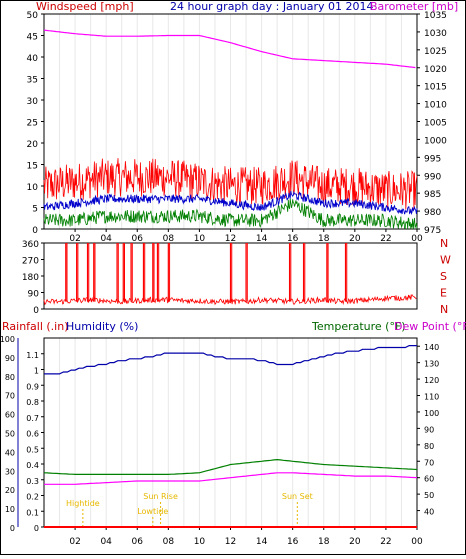 This screenshot has width=466, height=559. Describe the element at coordinates (230, 300) in the screenshot. I see `wind-direction-series-line` at that location.